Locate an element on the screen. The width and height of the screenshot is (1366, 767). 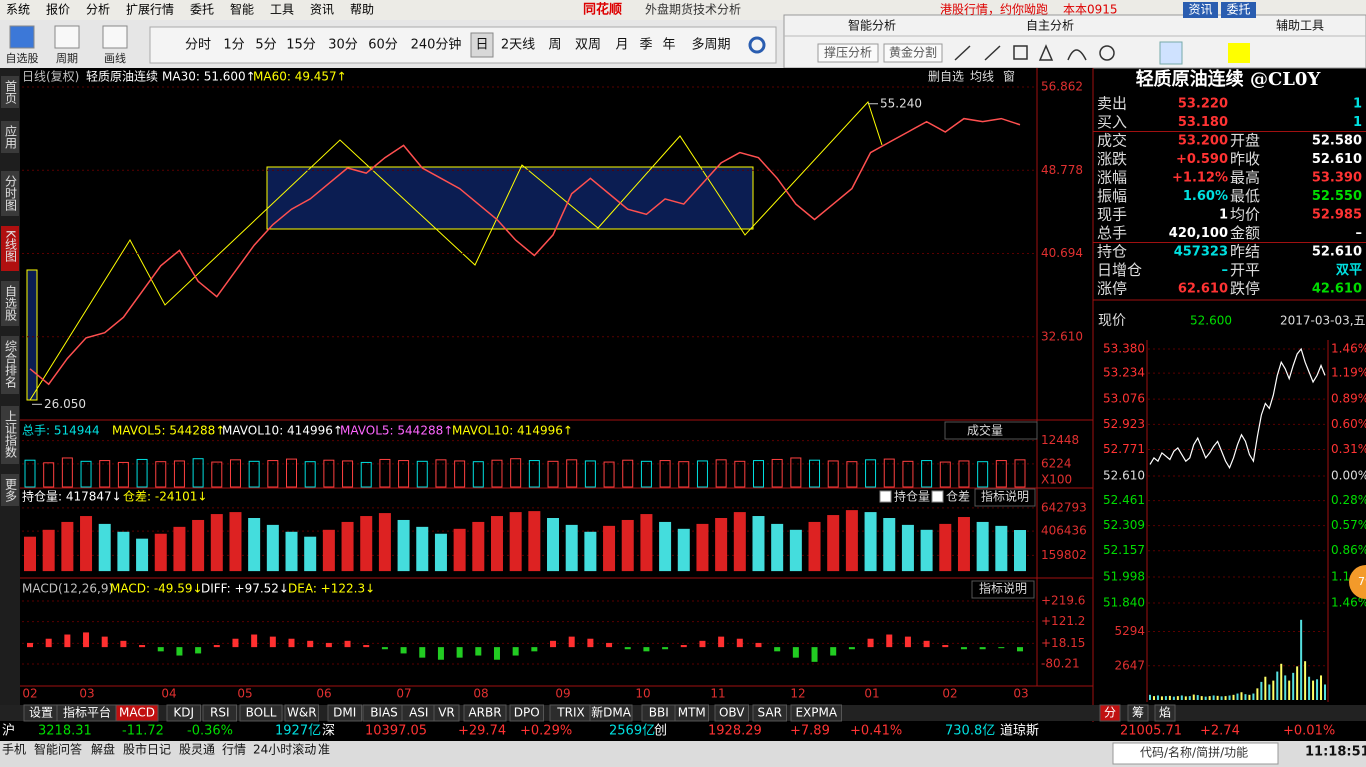
sidebar-label: 自选股 is located at coordinates (11, 303).